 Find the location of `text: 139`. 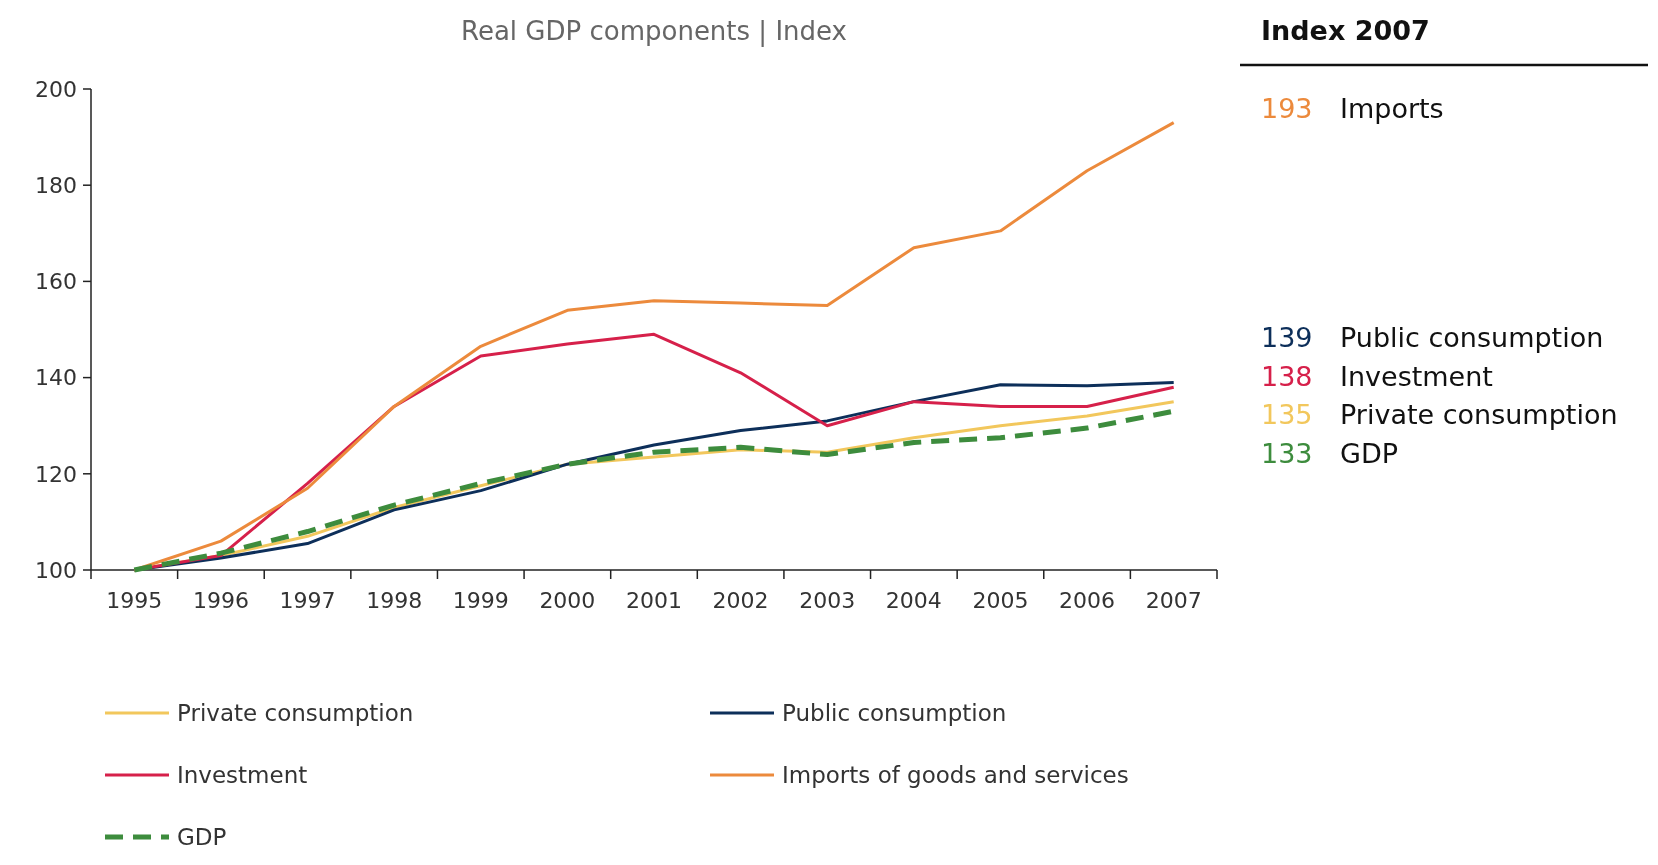

text: 139 is located at coordinates (1287, 338).